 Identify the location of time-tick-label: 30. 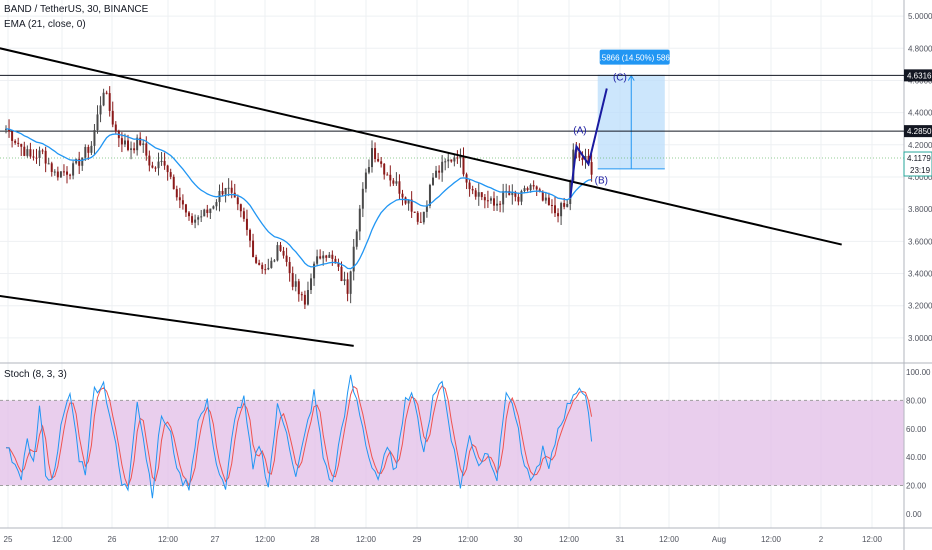
(518, 539).